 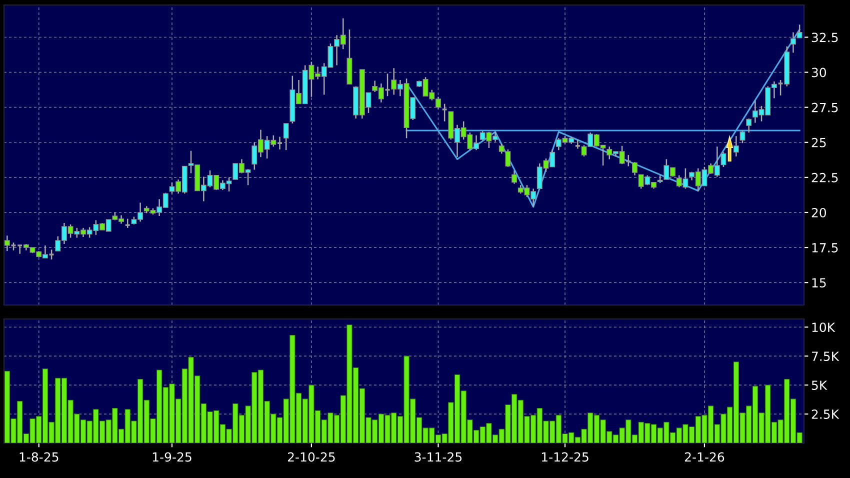 What do you see at coordinates (819, 213) in the screenshot?
I see `y-tick-label: 20` at bounding box center [819, 213].